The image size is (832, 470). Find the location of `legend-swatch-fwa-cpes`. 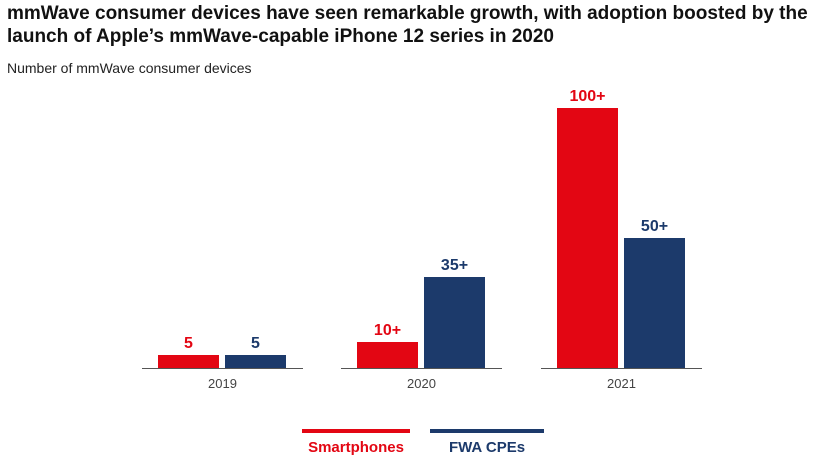

legend-swatch-fwa-cpes is located at coordinates (487, 431).